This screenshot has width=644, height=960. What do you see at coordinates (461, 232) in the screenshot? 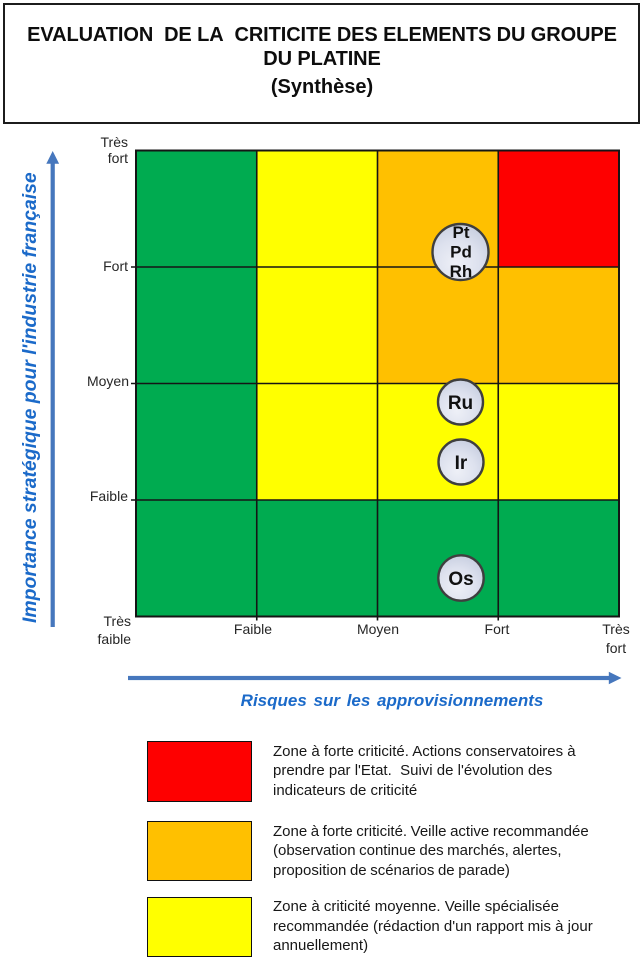
I see `svg-text: Pt` at bounding box center [461, 232].